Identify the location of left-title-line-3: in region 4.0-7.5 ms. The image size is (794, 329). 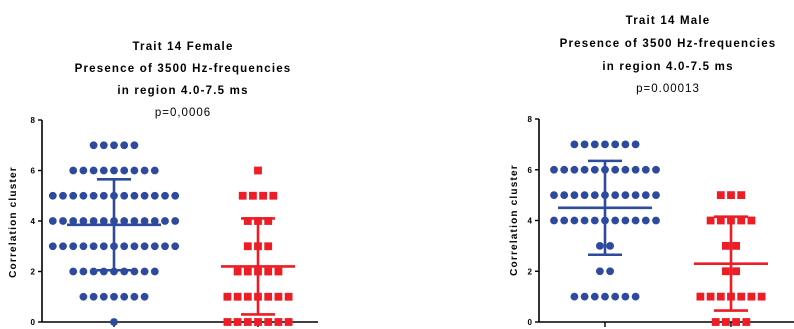
(182, 91).